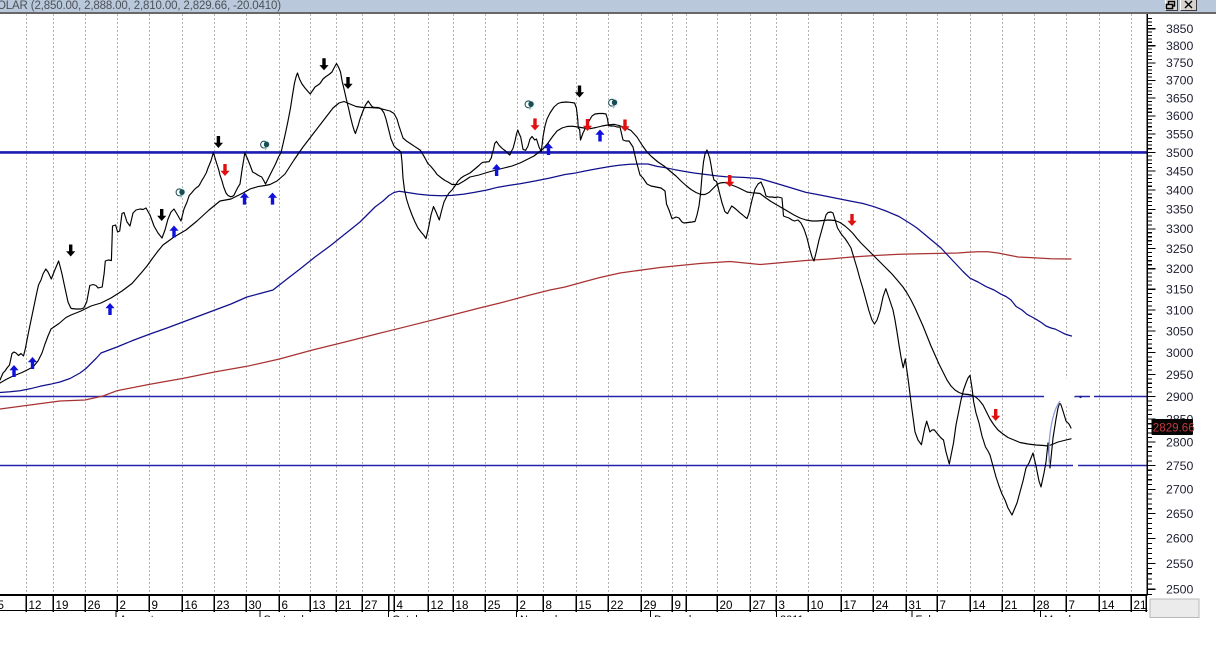 This screenshot has height=655, width=1216. Describe the element at coordinates (1180, 153) in the screenshot. I see `svg-text: 3500` at that location.